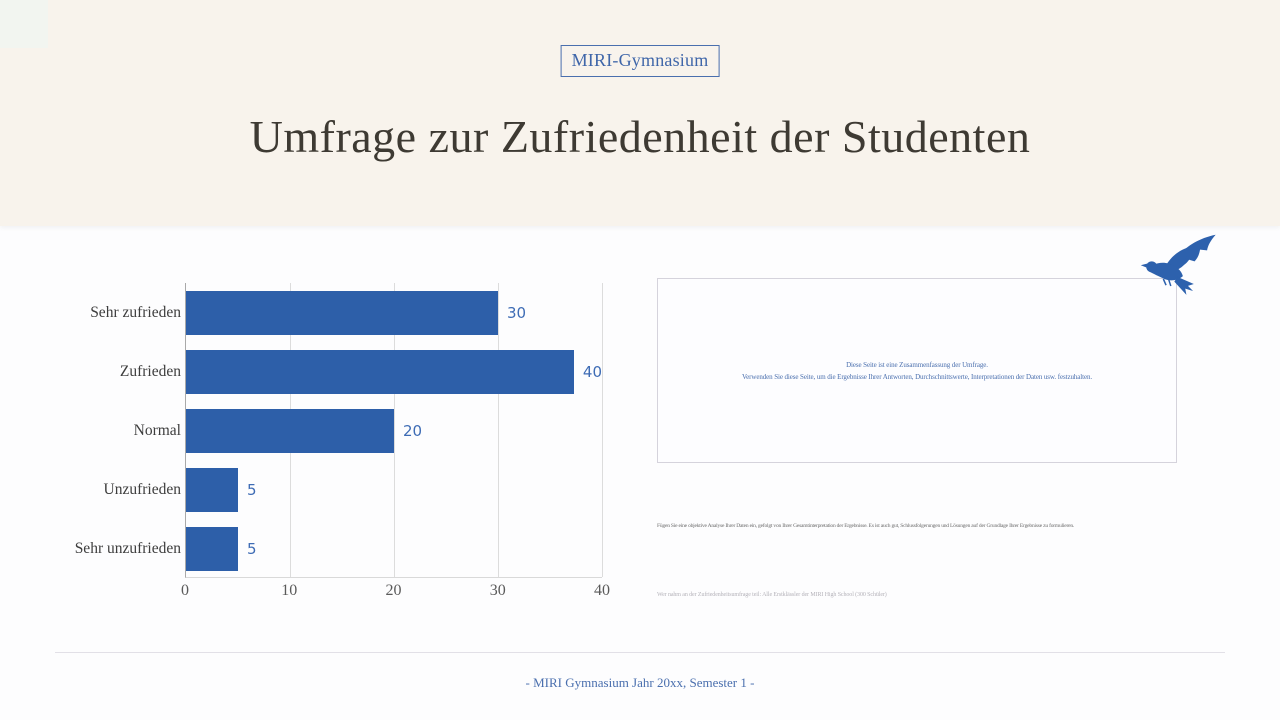 This screenshot has height=720, width=1280. Describe the element at coordinates (142, 489) in the screenshot. I see `category-label: Unzufrieden` at that location.